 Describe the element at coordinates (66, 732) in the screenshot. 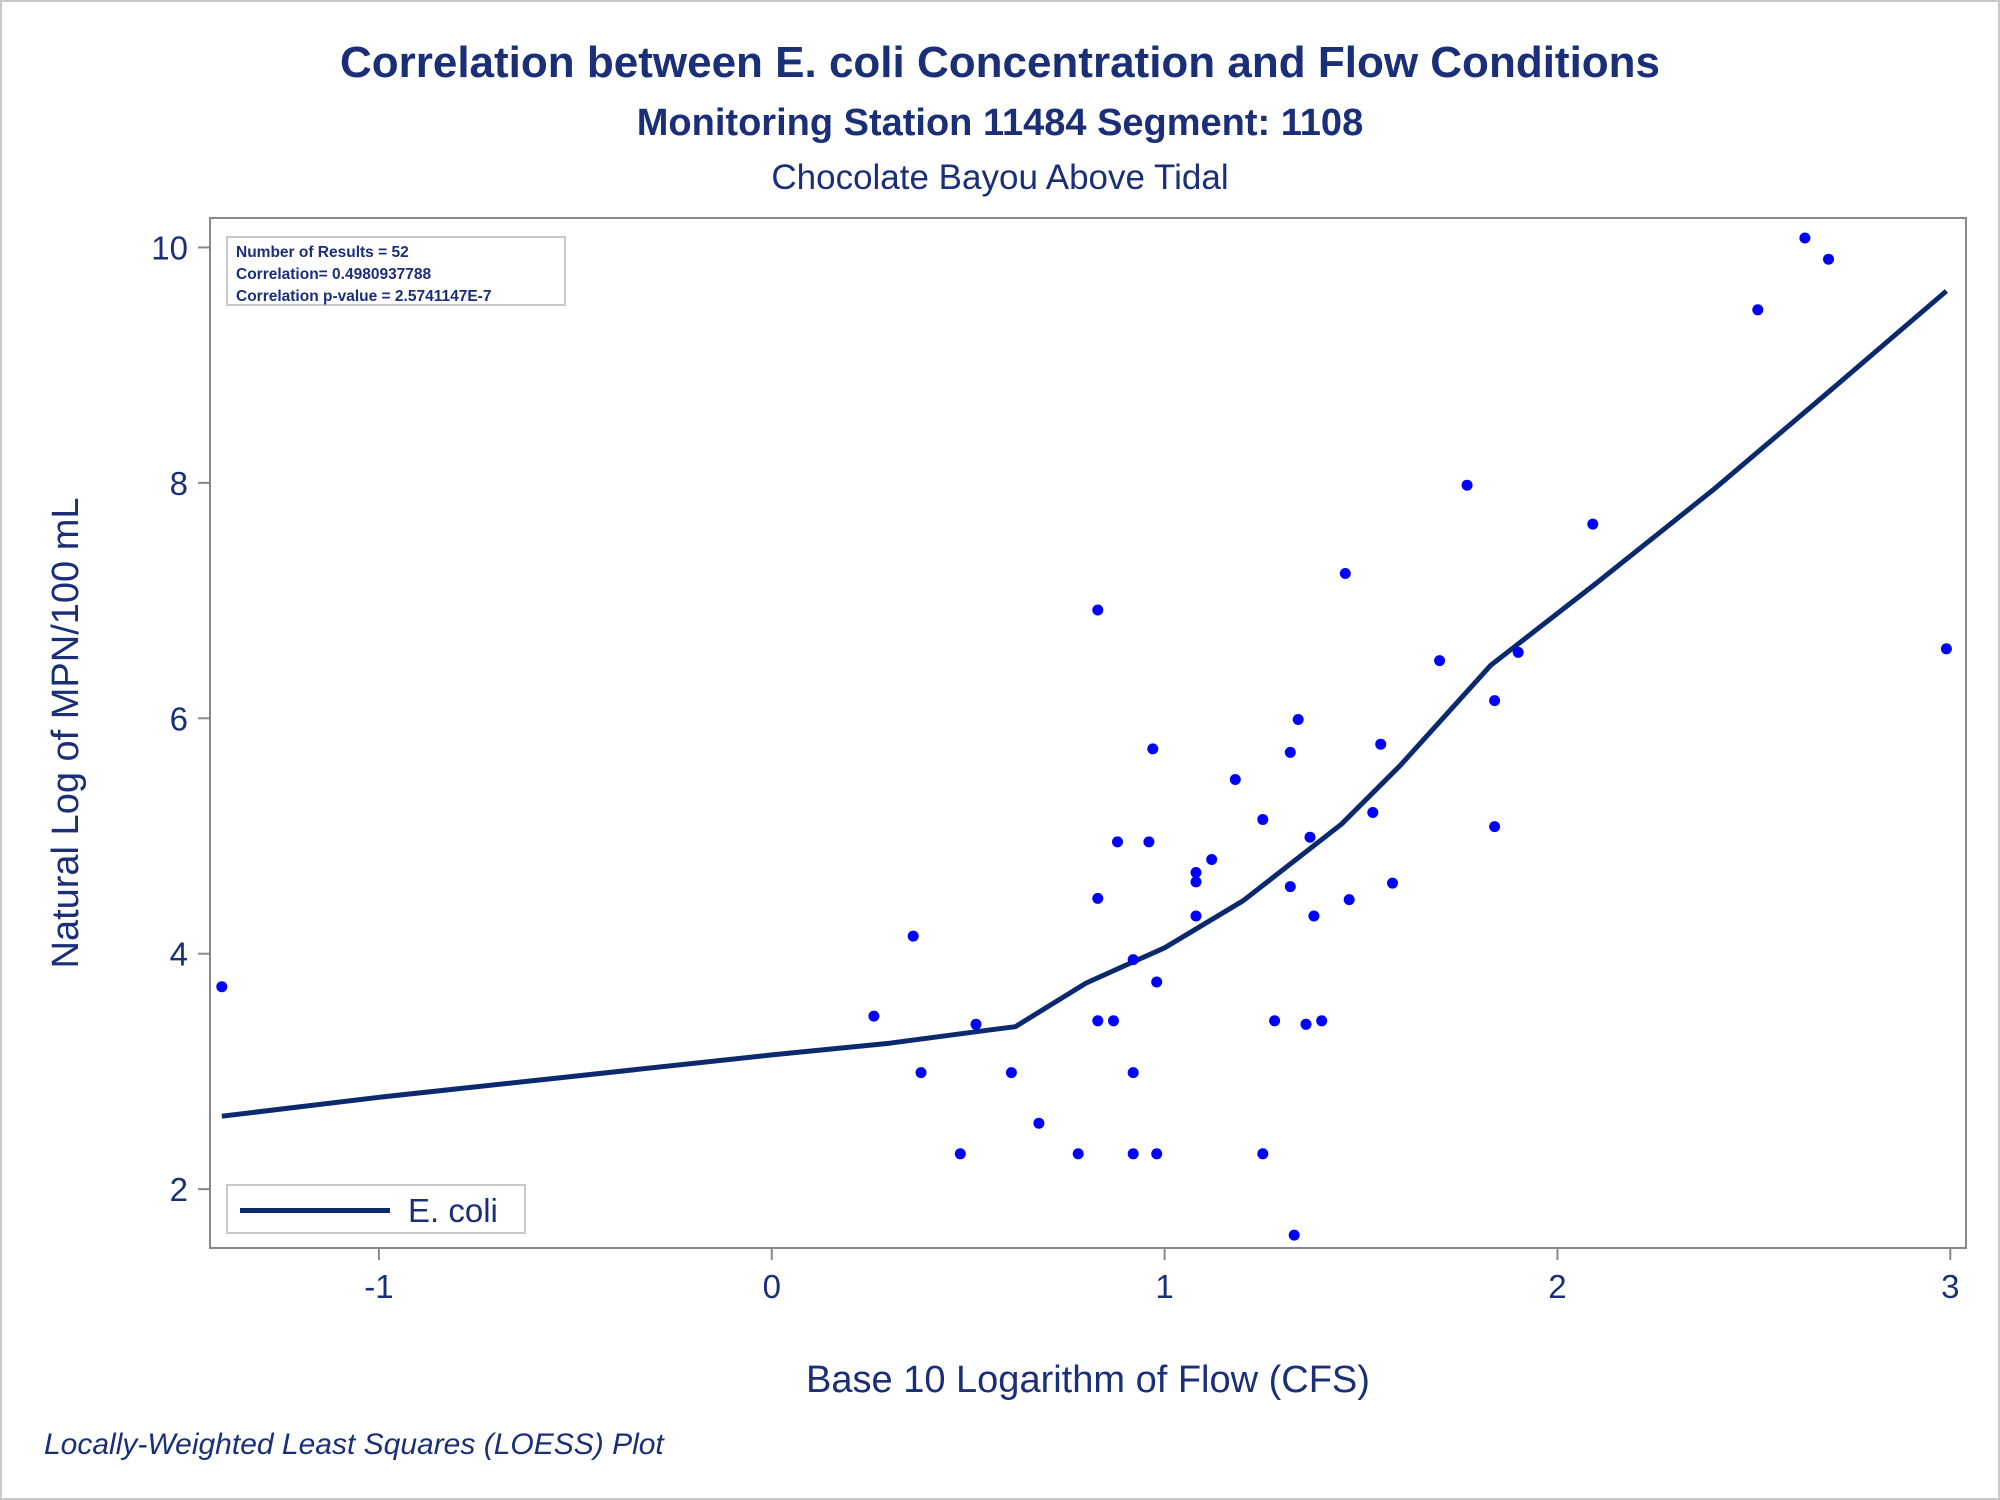

I see `y-axis-label: Natural Log of MPN/100 mL` at that location.